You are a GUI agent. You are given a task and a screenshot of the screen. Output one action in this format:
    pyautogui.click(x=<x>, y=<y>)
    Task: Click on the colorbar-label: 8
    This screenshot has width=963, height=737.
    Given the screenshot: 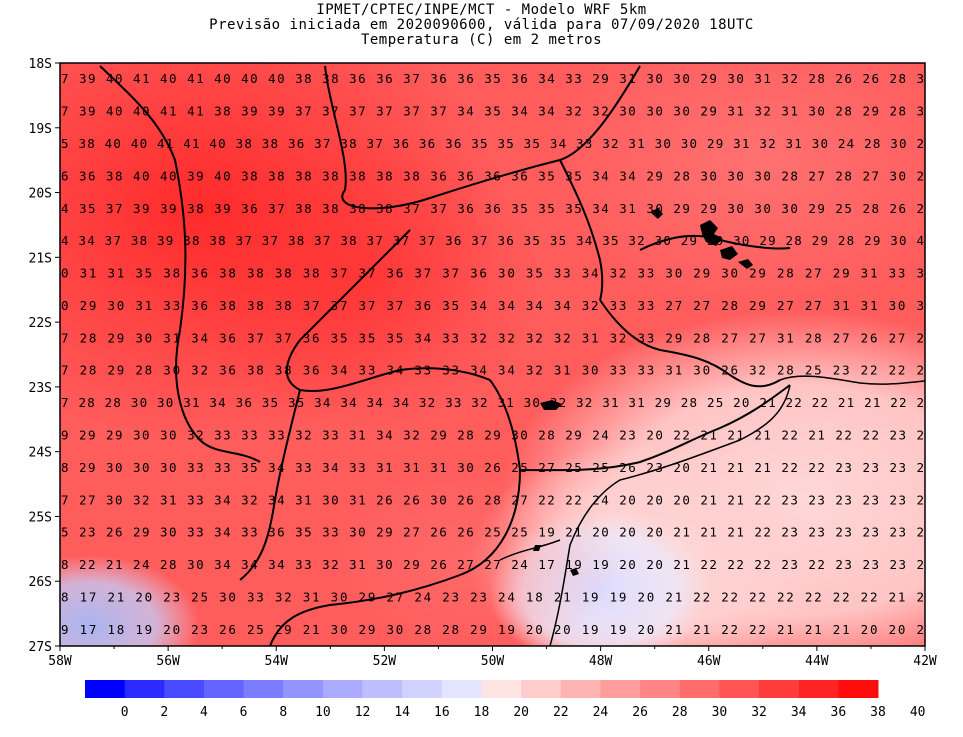 What is the action you would take?
    pyautogui.click(x=283, y=712)
    